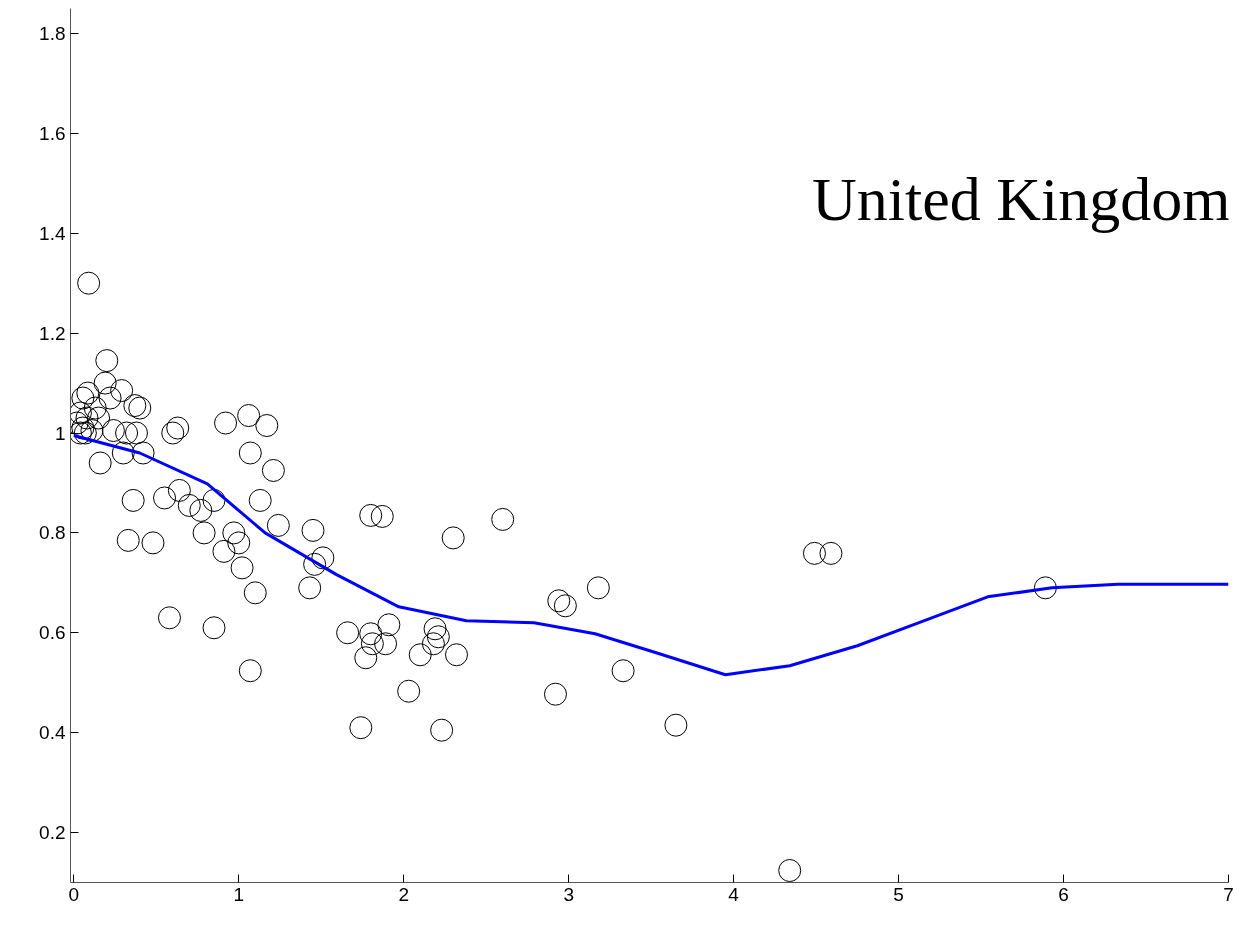 This screenshot has width=1242, height=937. Describe the element at coordinates (1063, 894) in the screenshot. I see `x-tick-label: 6` at that location.